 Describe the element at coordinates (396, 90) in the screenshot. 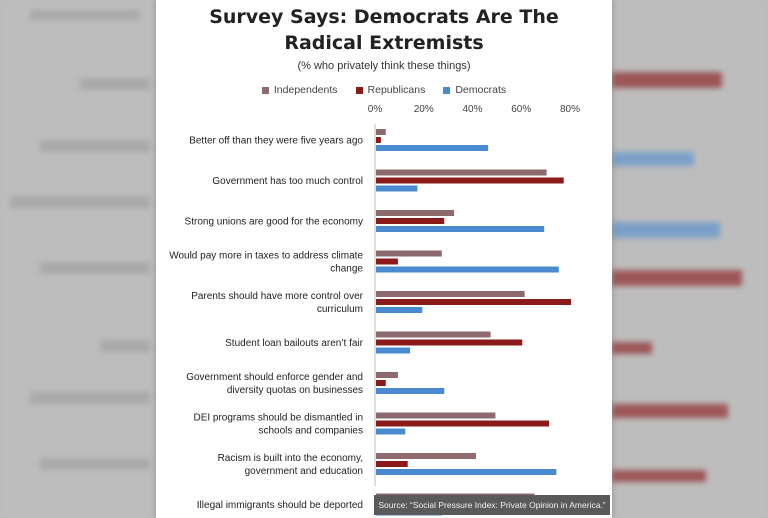

I see `legend-label-republicans: Republicans` at that location.